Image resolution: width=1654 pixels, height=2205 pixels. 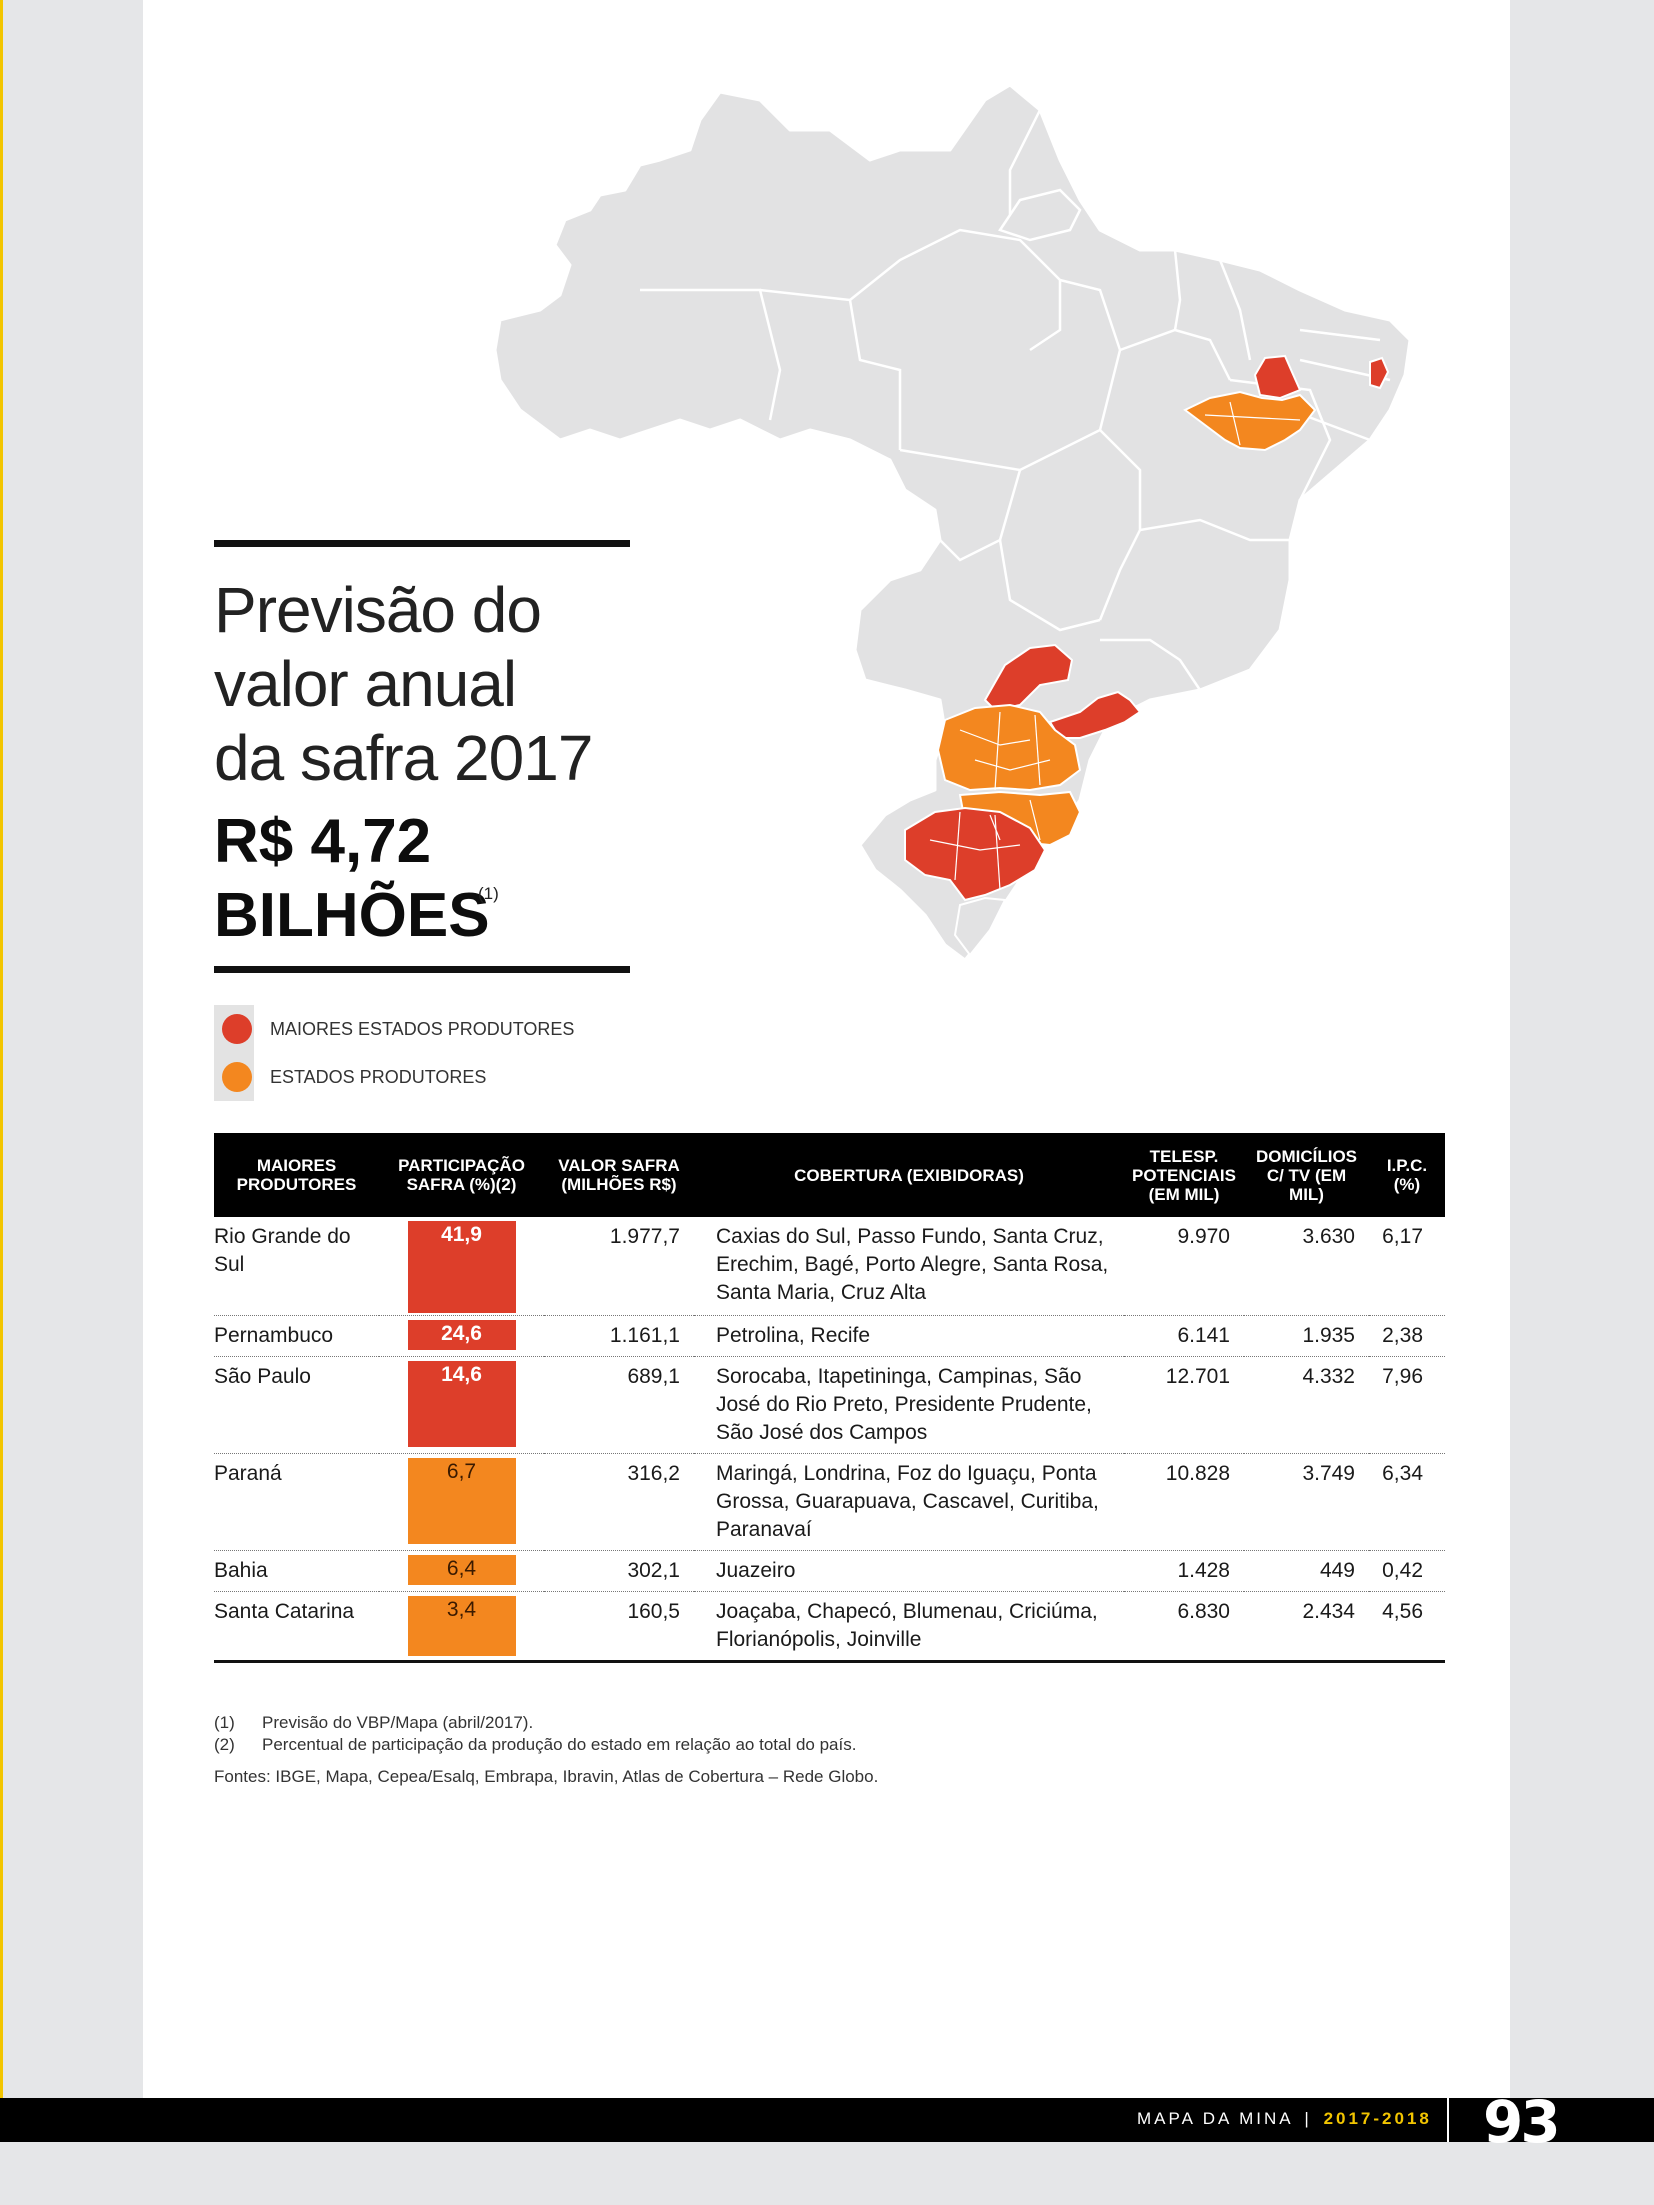 What do you see at coordinates (403, 758) in the screenshot?
I see `headline-line-3: da safra 2017` at bounding box center [403, 758].